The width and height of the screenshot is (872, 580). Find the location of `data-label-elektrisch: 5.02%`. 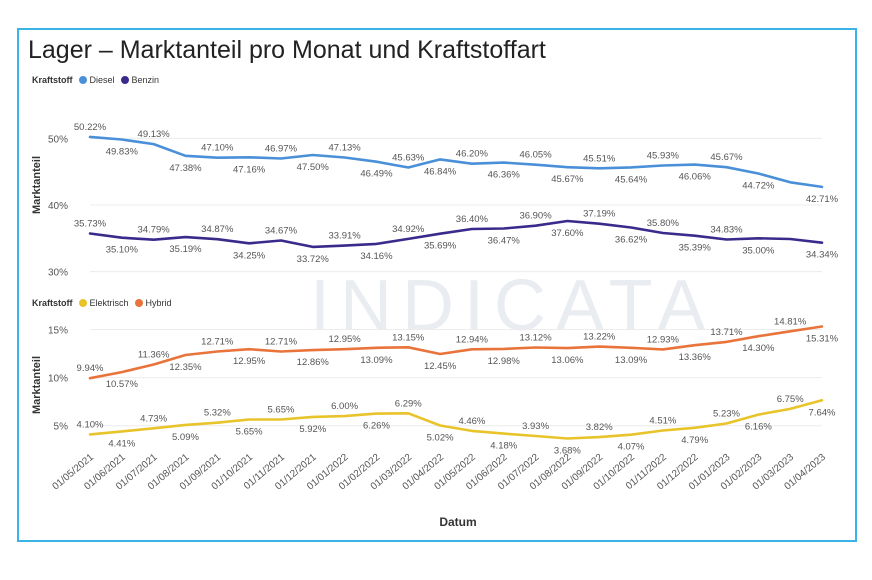

data-label-elektrisch: 5.02% is located at coordinates (440, 438).